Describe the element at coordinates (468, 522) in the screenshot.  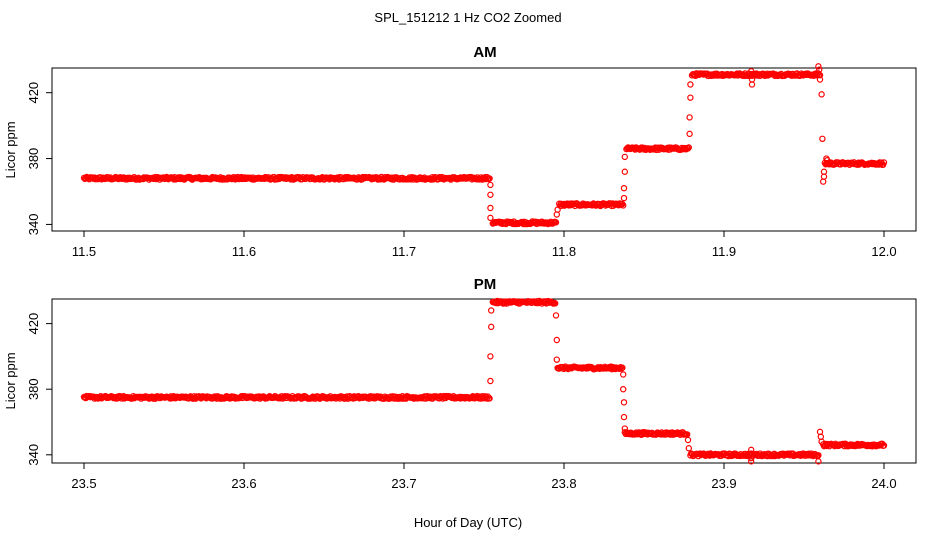
I see `x-axis-title: Hour of Day (UTC)` at that location.